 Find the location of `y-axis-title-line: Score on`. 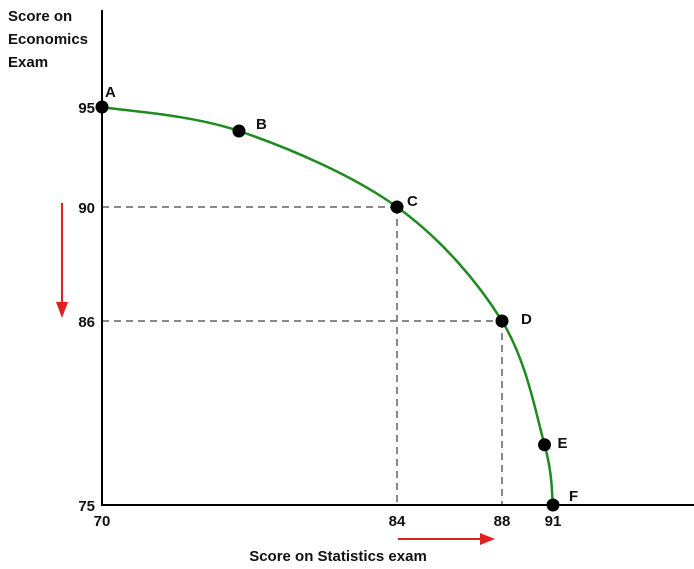

y-axis-title-line: Score on is located at coordinates (40, 16).